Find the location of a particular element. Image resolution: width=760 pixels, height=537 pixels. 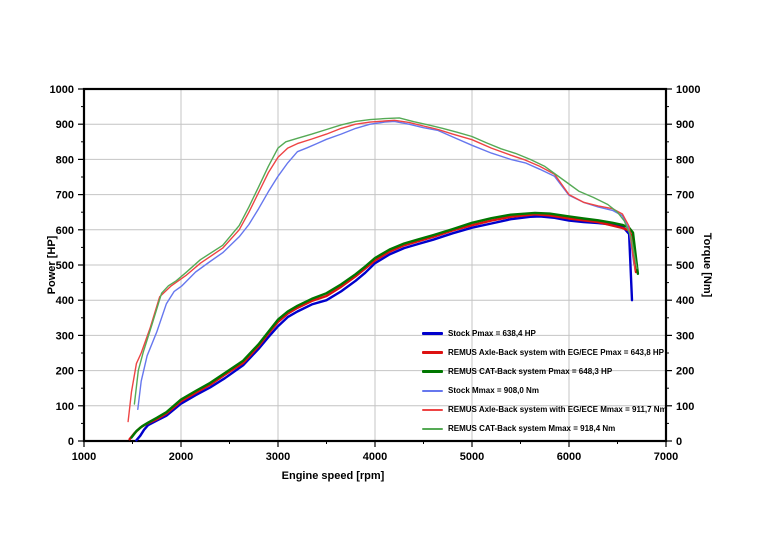

tick-label: 2000 is located at coordinates (181, 457).